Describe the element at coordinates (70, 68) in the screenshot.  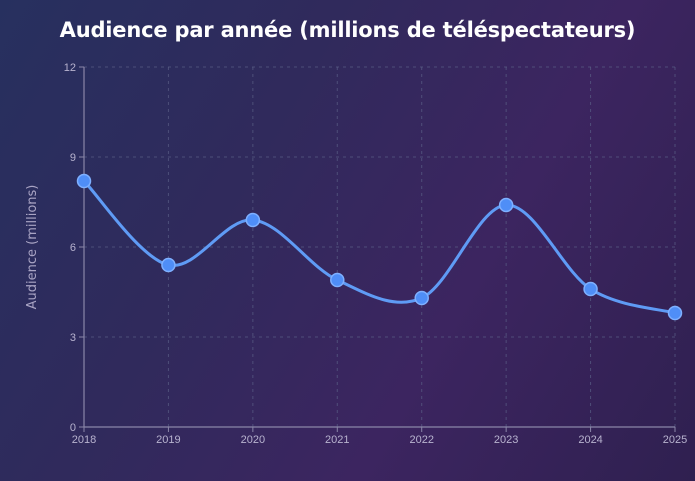
I see `y-tick-label: 12` at that location.